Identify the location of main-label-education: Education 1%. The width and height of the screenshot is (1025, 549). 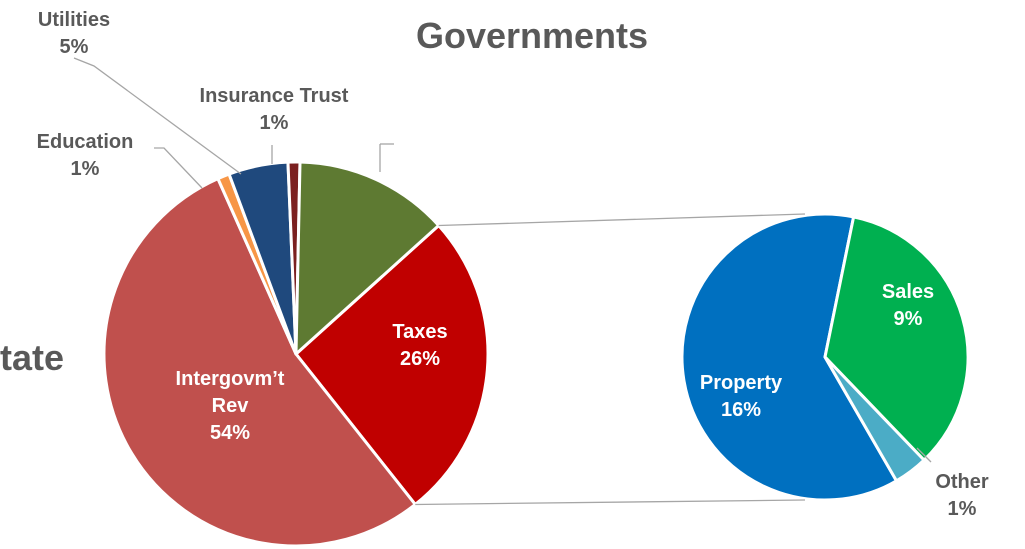
(85, 155).